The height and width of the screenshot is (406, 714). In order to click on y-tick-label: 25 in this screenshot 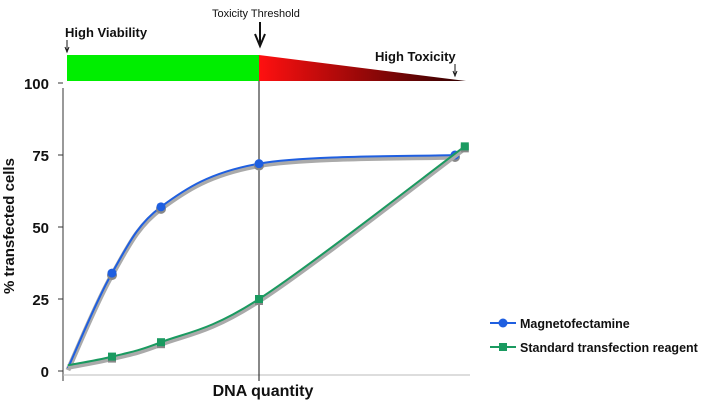, I will do `click(40, 300)`.